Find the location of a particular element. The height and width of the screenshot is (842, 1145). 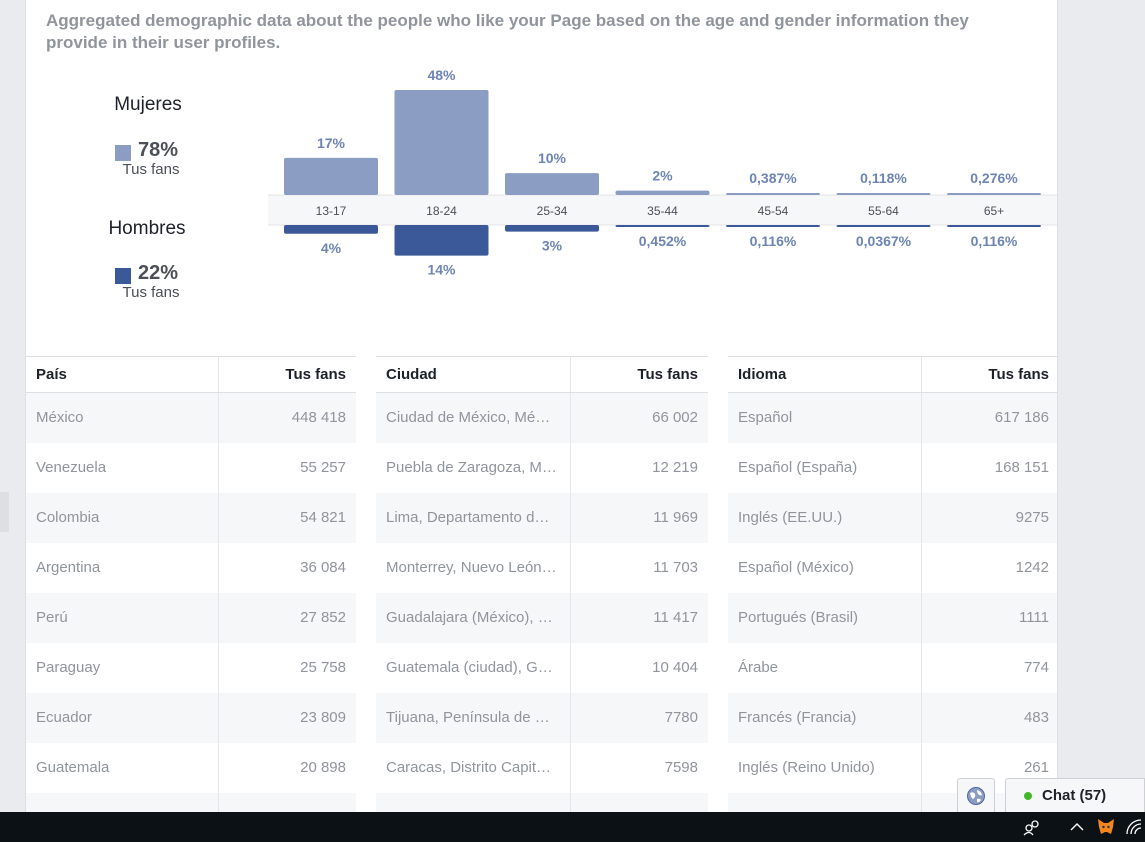

row-label: Árabe is located at coordinates (758, 667).